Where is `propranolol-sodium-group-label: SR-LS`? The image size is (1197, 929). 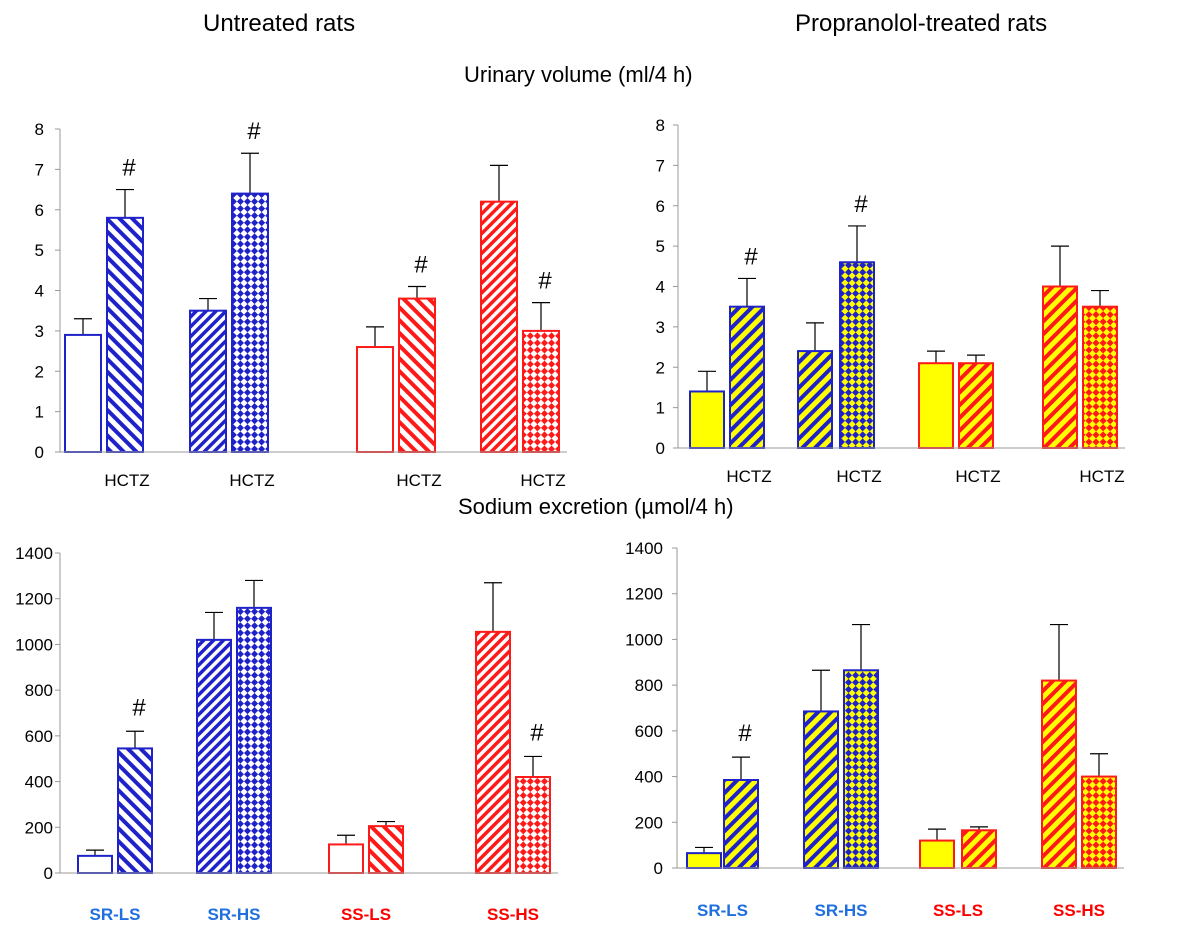 propranolol-sodium-group-label: SR-LS is located at coordinates (722, 910).